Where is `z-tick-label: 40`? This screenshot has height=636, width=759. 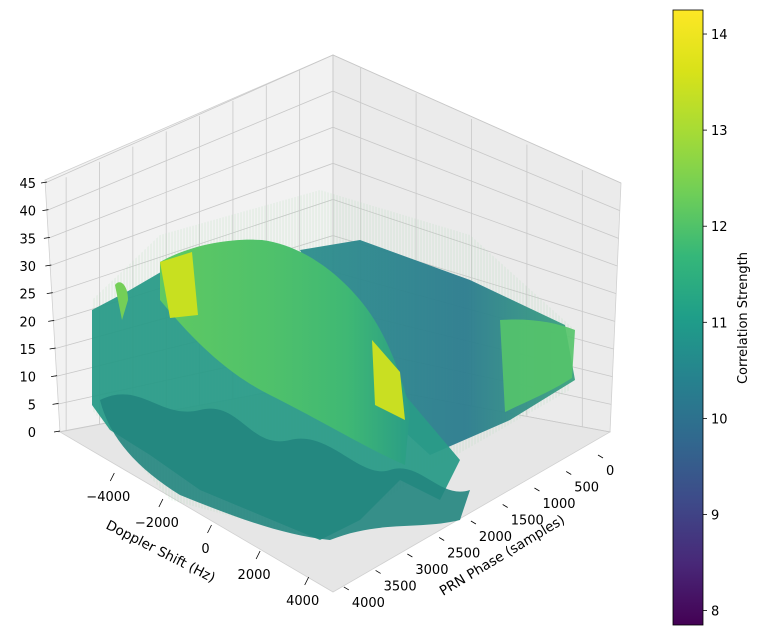
z-tick-label: 40 is located at coordinates (27, 212).